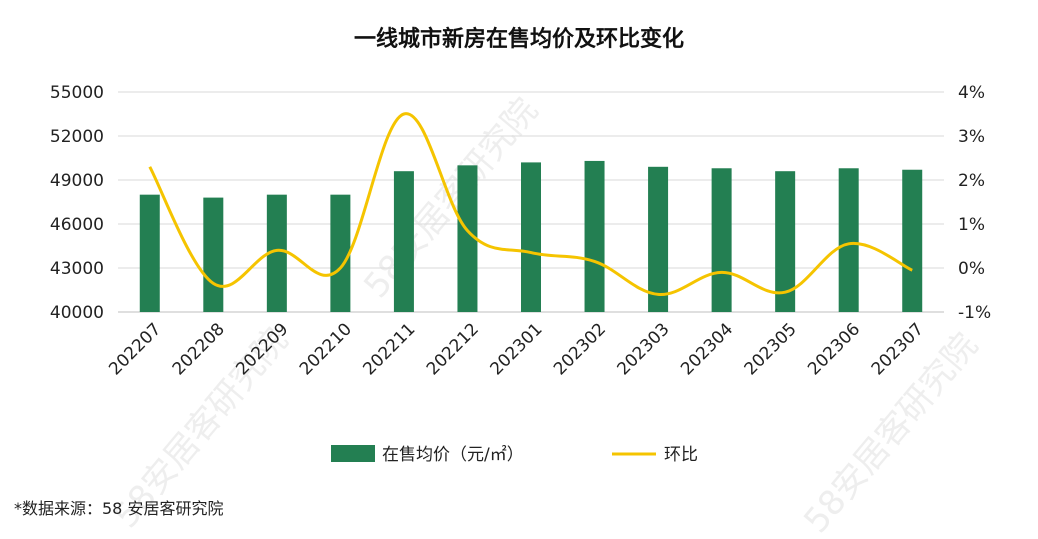 The image size is (1038, 539). What do you see at coordinates (77, 93) in the screenshot?
I see `y-left-tick-label: 55000` at bounding box center [77, 93].